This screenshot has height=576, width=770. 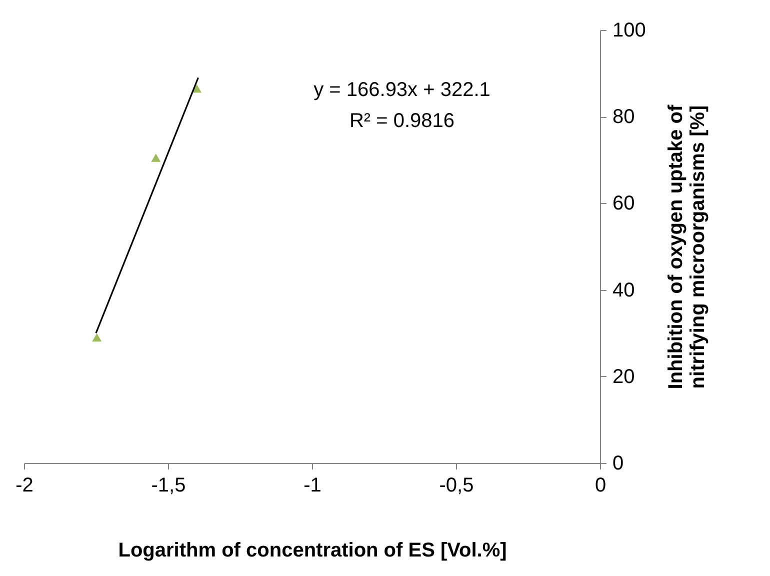 I want to click on y-tick-label: 0, so click(x=618, y=463).